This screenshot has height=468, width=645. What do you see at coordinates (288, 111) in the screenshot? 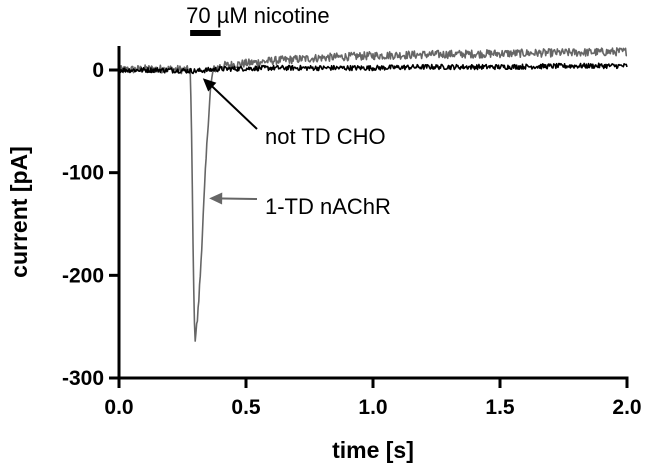
I see `annotations-layer: 70 µM nicotine not TD CHO 1-TD nAChR` at bounding box center [288, 111].